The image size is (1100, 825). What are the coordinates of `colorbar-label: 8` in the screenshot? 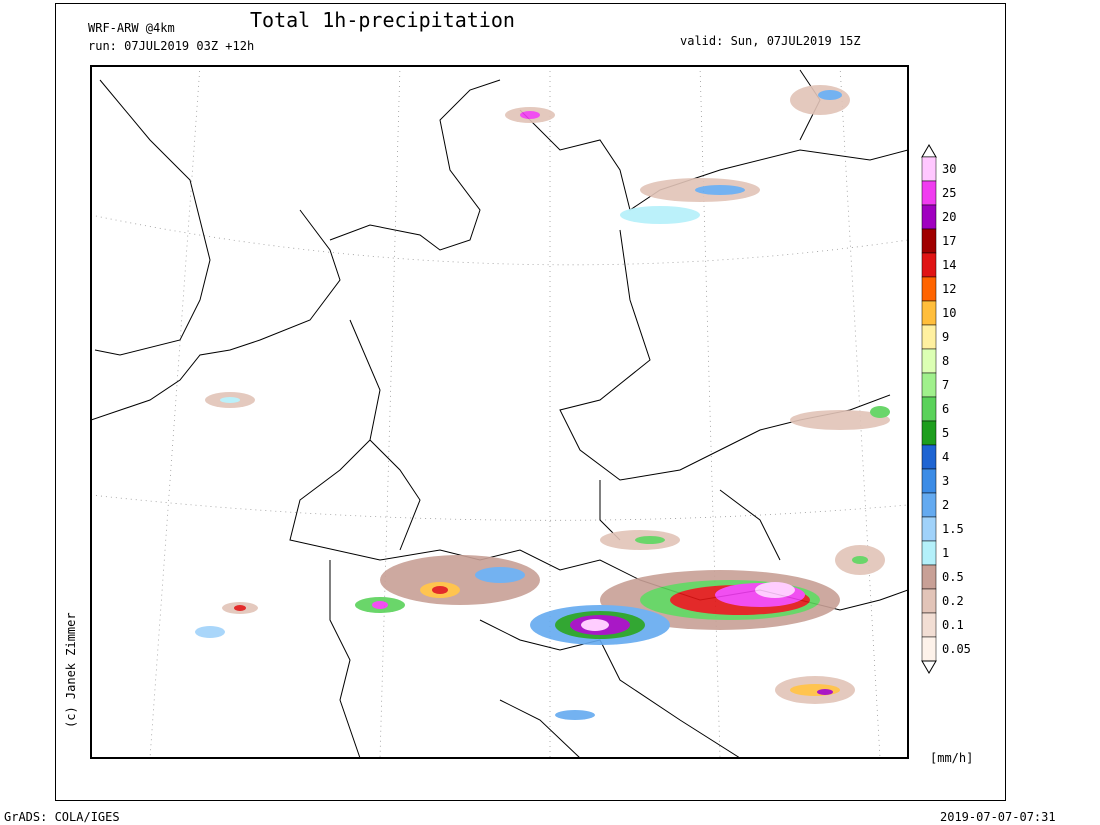 It's located at (945, 361).